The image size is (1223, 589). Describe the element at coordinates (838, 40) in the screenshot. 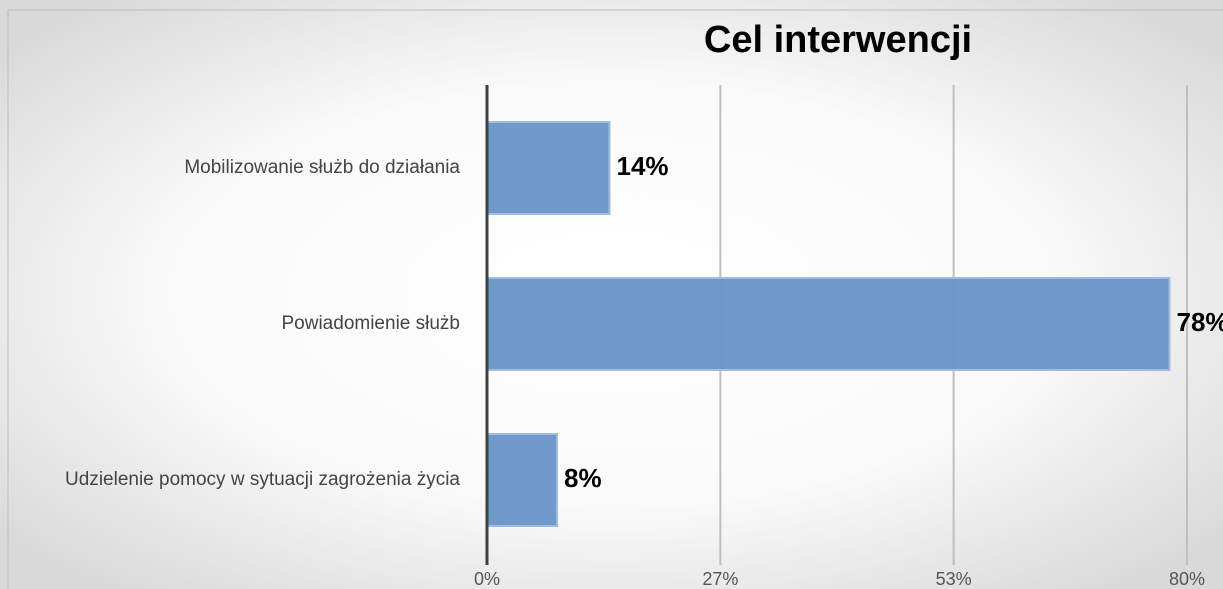

I see `chart-title: Cel interwencji` at that location.